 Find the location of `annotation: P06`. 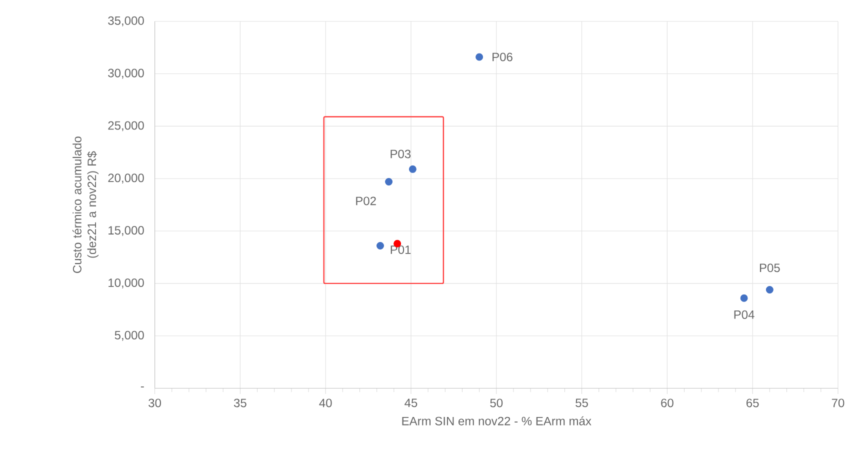

annotation: P06 is located at coordinates (502, 57).